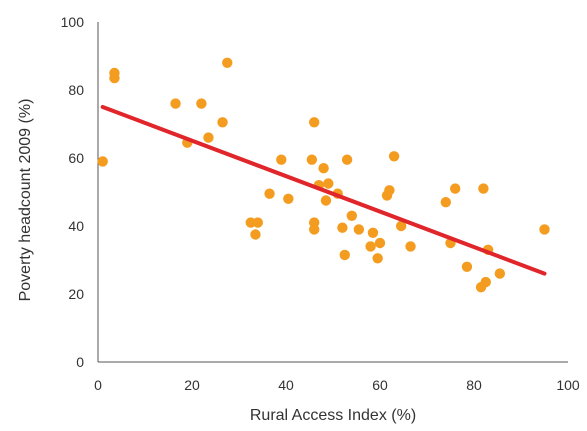 The image size is (587, 431). What do you see at coordinates (80, 362) in the screenshot?
I see `y-tick-label: 0` at bounding box center [80, 362].